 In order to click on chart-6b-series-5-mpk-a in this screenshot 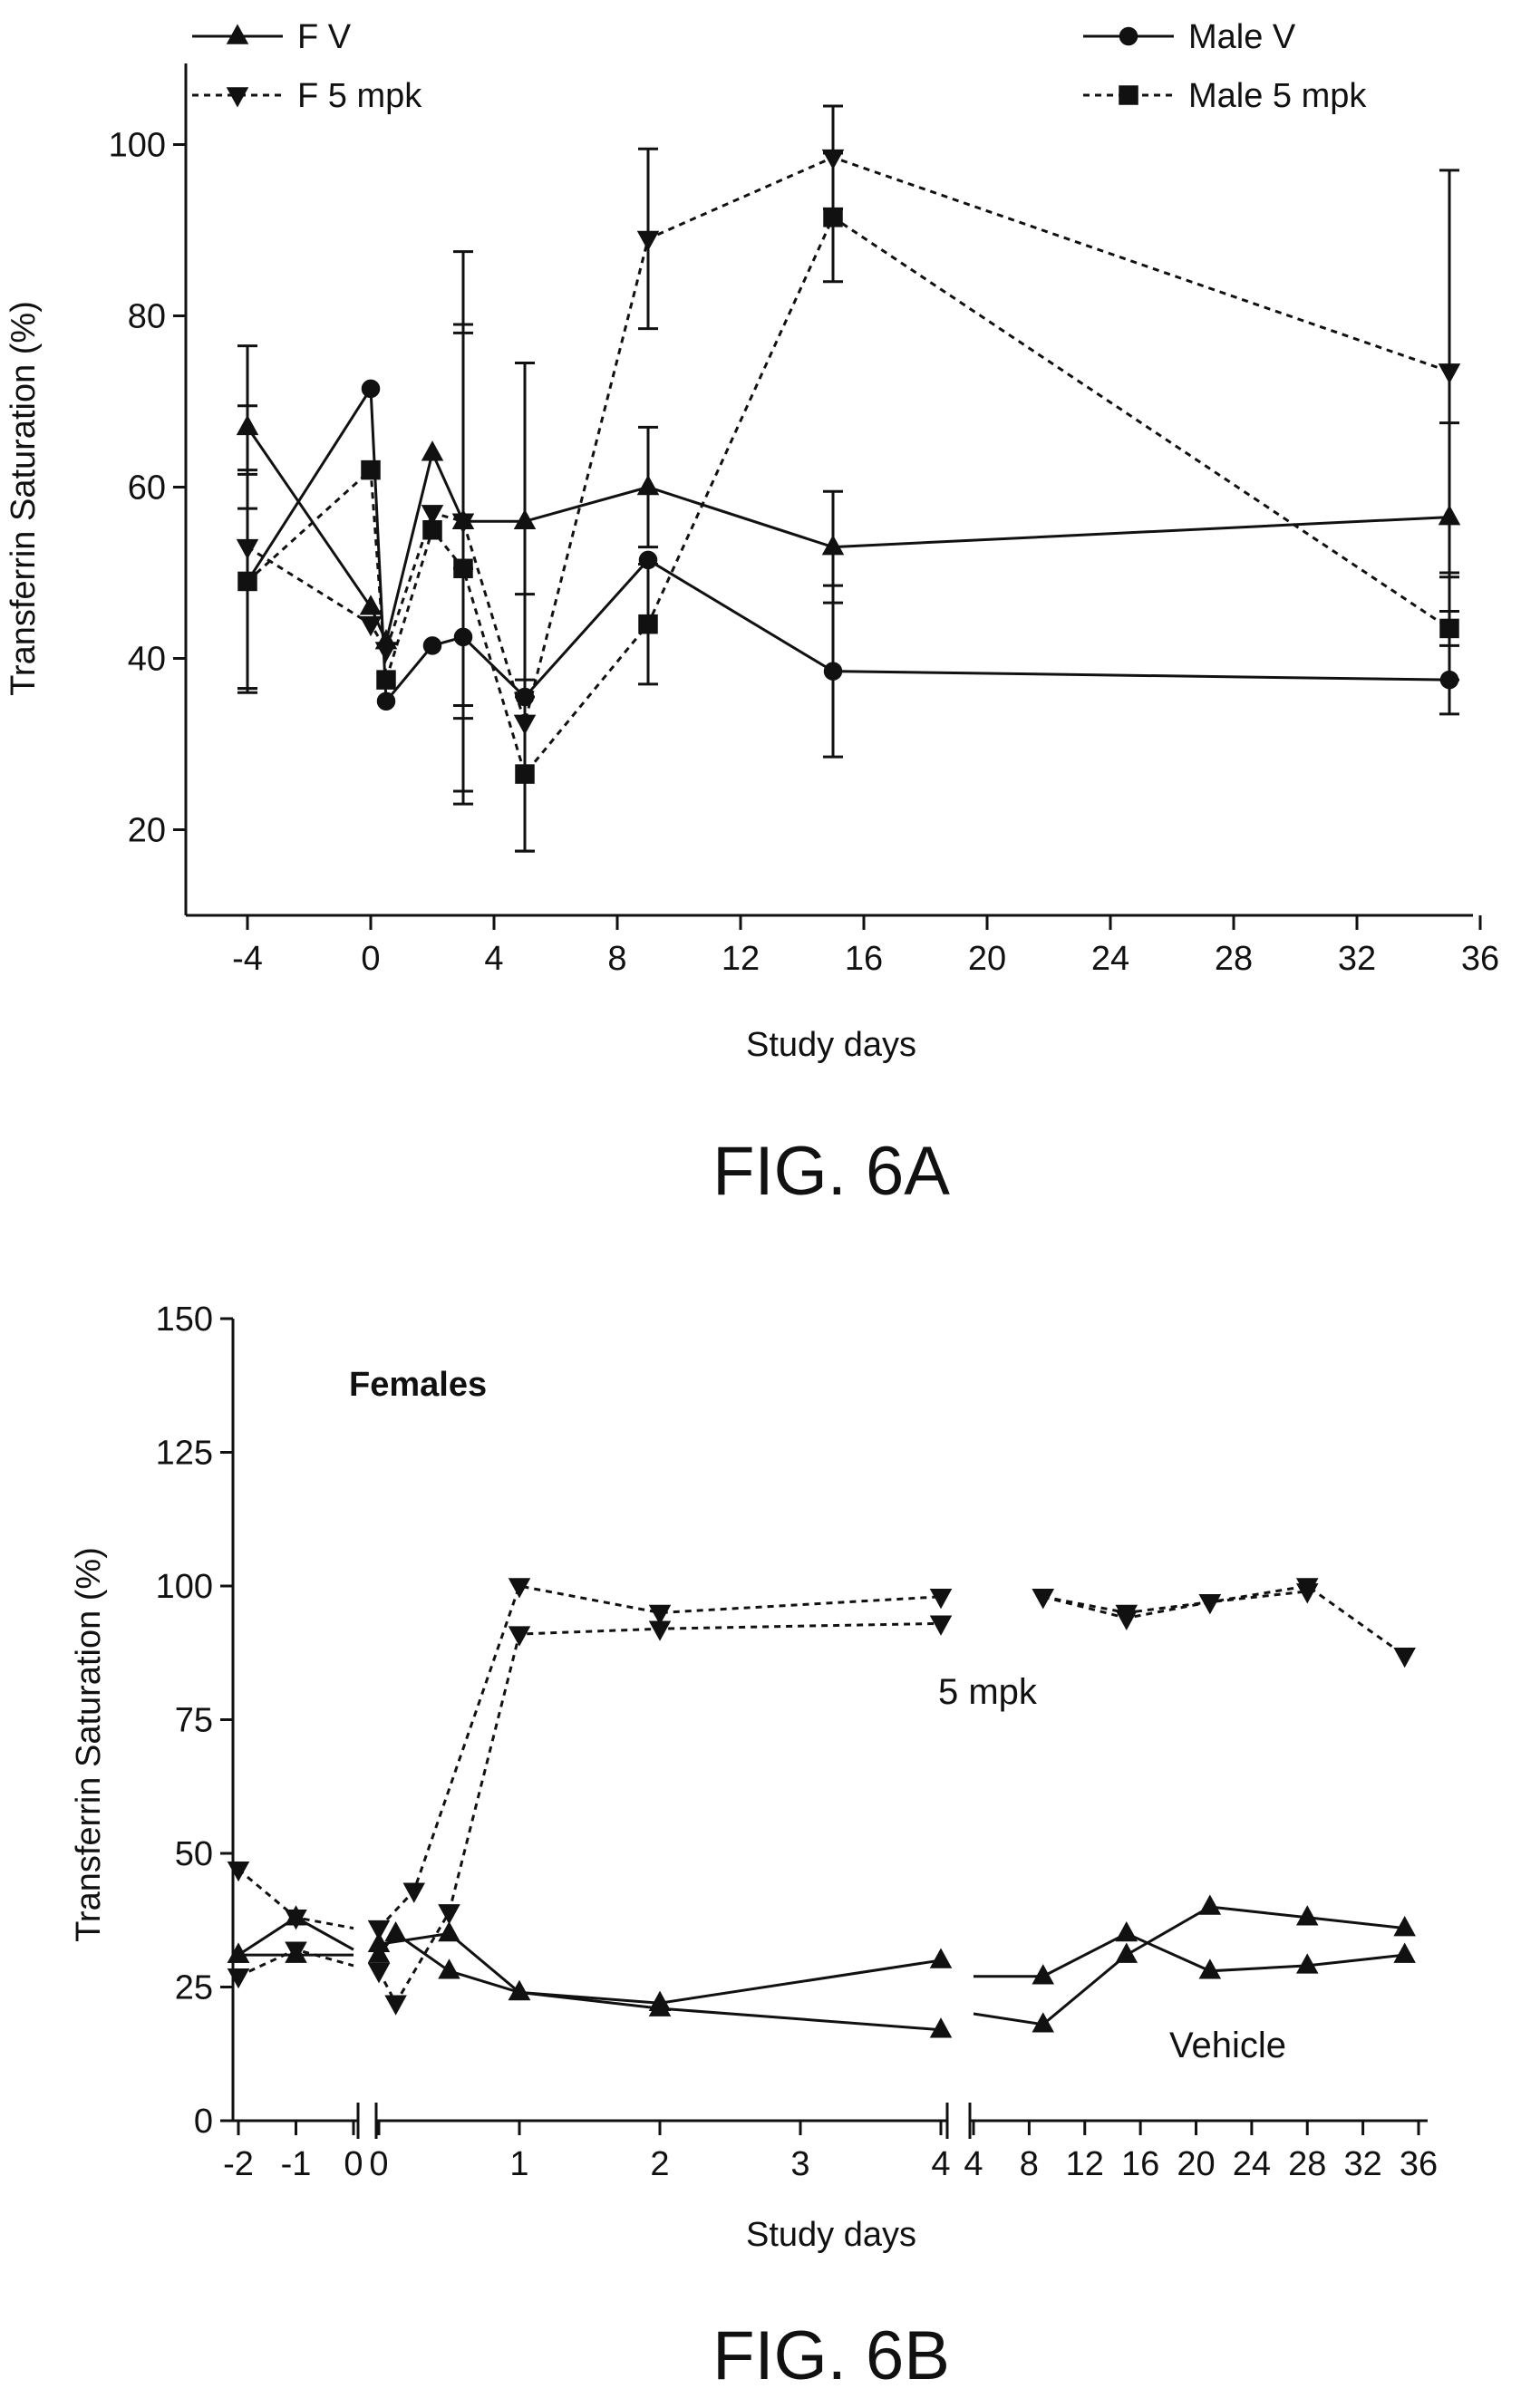, I will do `click(822, 1760)`.